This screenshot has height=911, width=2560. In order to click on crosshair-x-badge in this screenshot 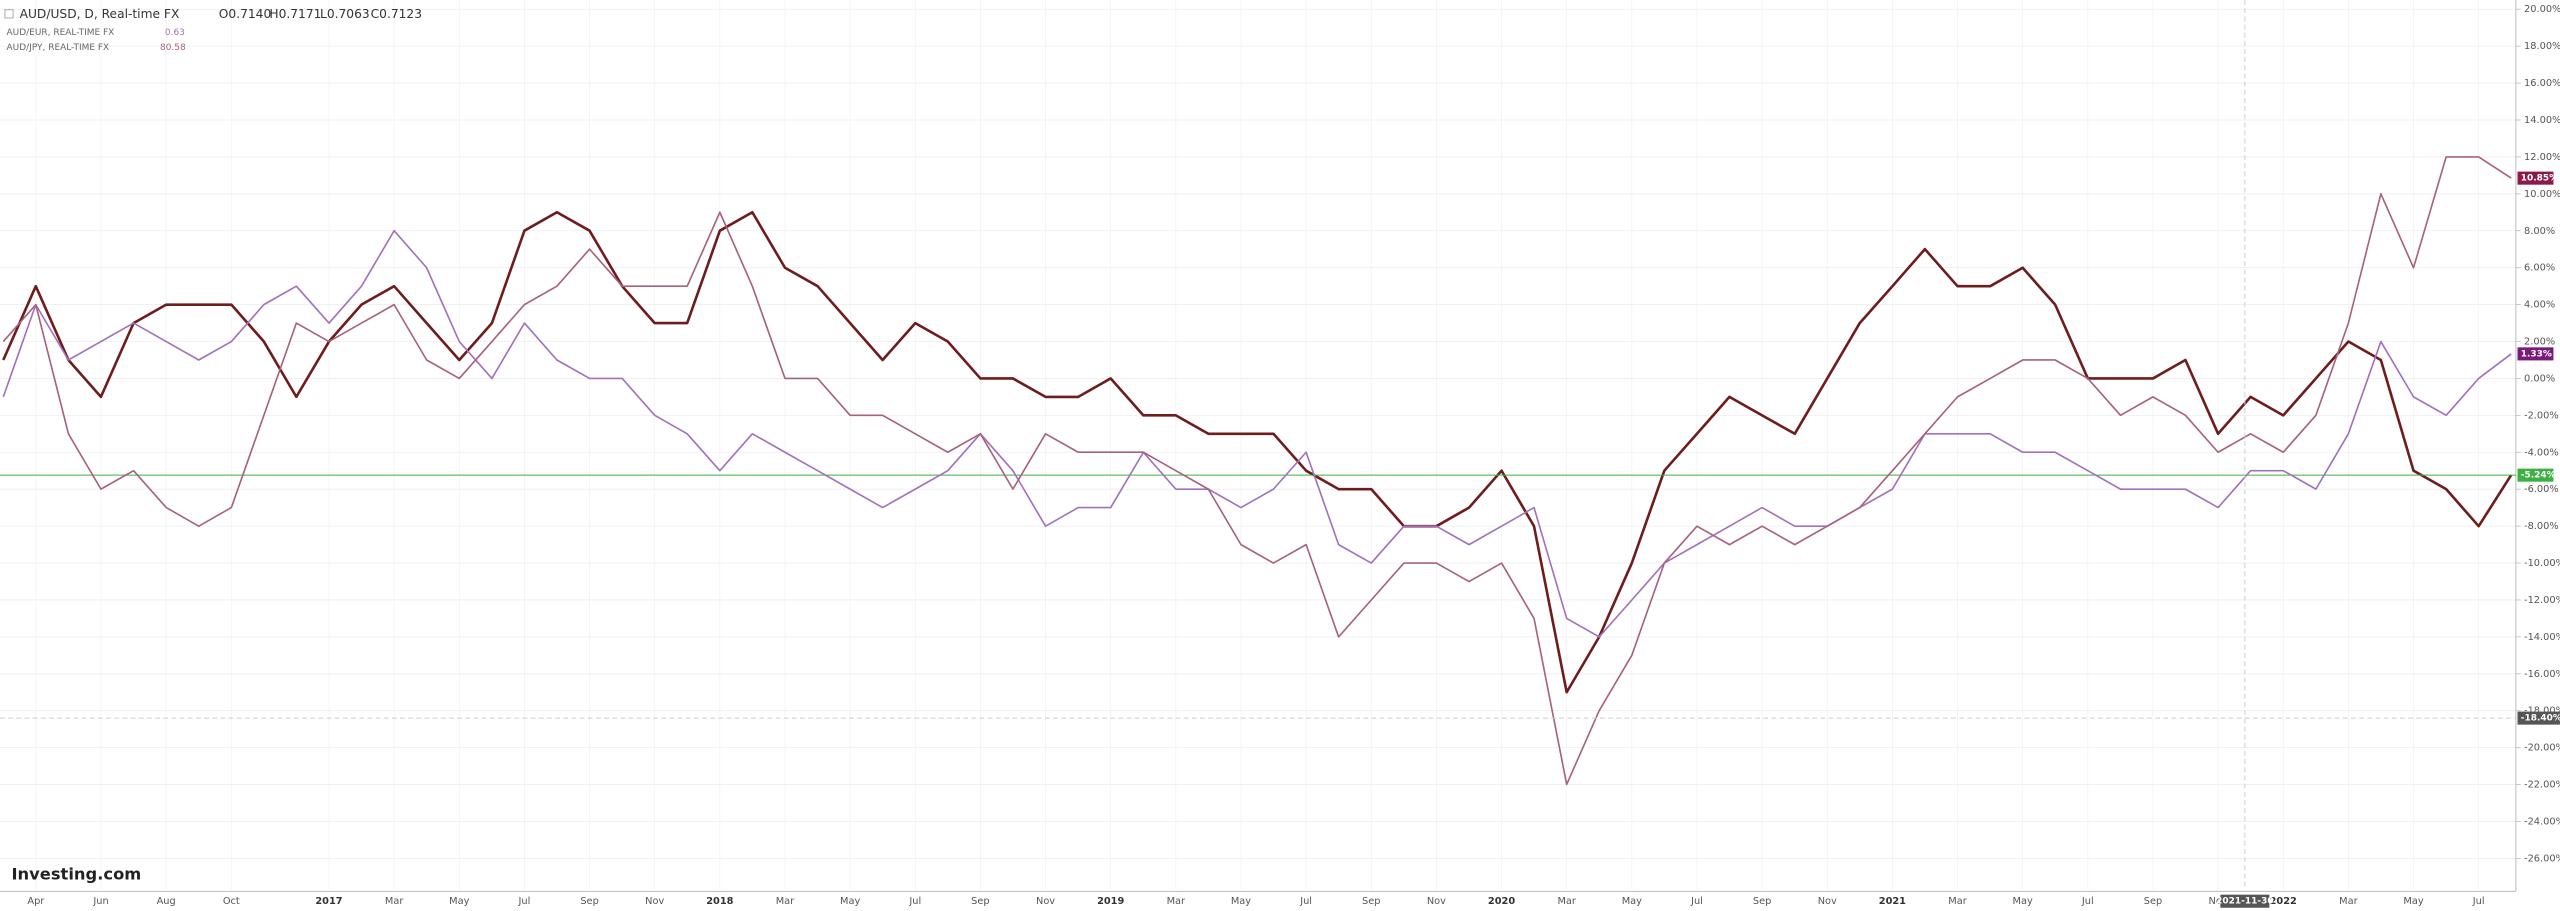, I will do `click(2245, 901)`.